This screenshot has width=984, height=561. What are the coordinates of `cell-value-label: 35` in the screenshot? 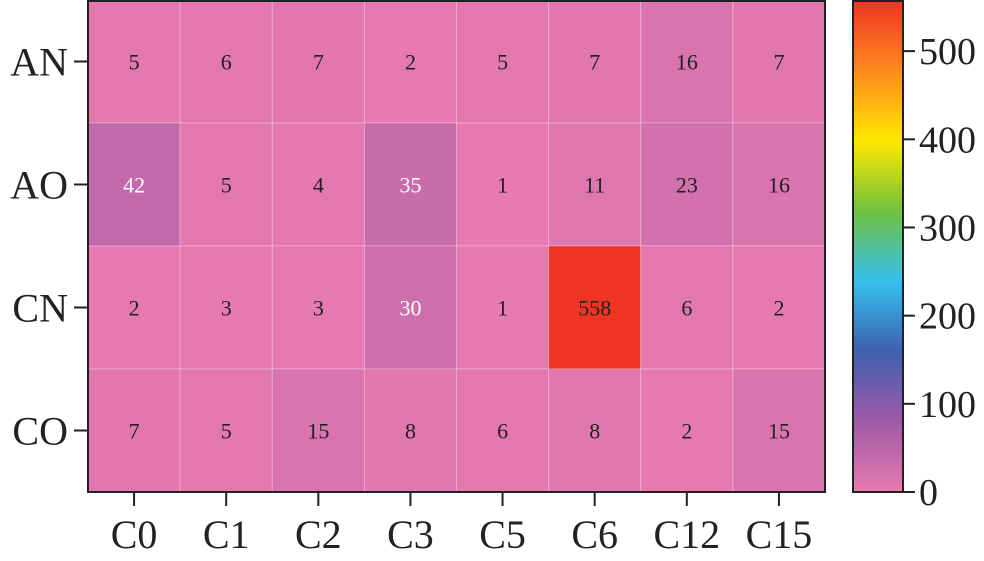 It's located at (410, 185).